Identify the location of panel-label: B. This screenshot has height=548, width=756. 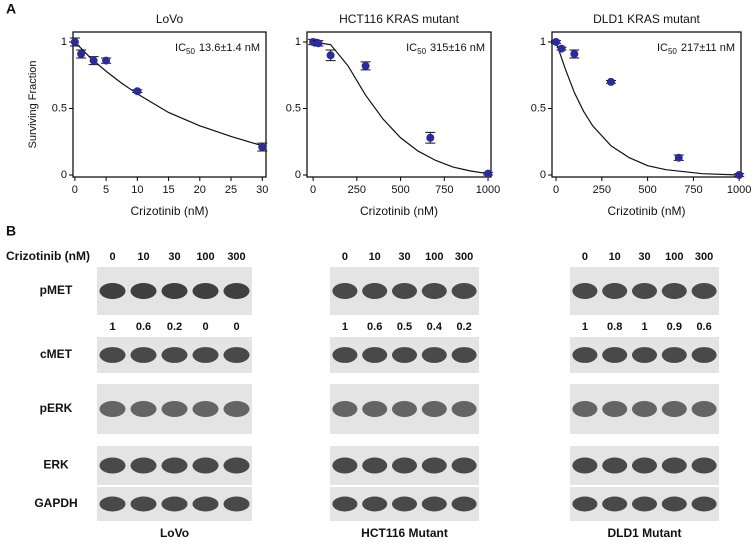
(11, 231).